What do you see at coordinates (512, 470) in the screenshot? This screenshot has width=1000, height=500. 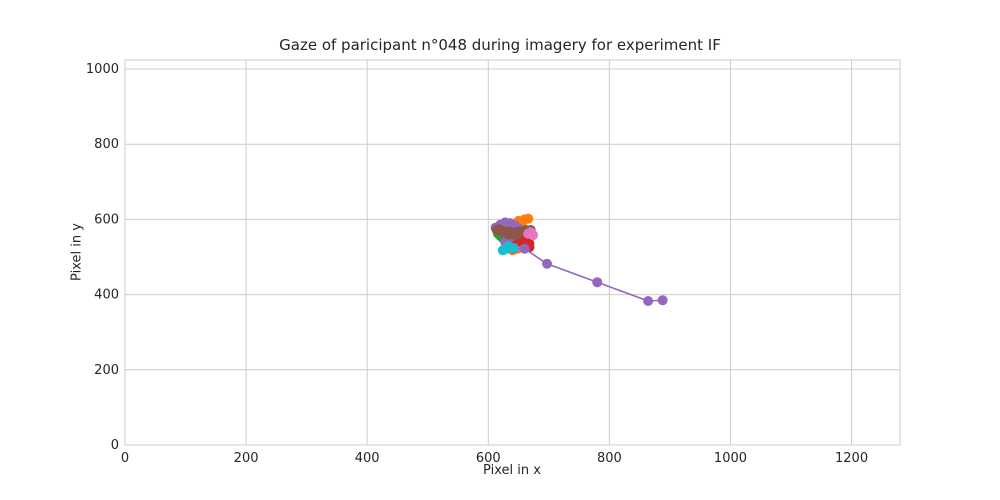 I see `x-axis-label: Pixel in x` at bounding box center [512, 470].